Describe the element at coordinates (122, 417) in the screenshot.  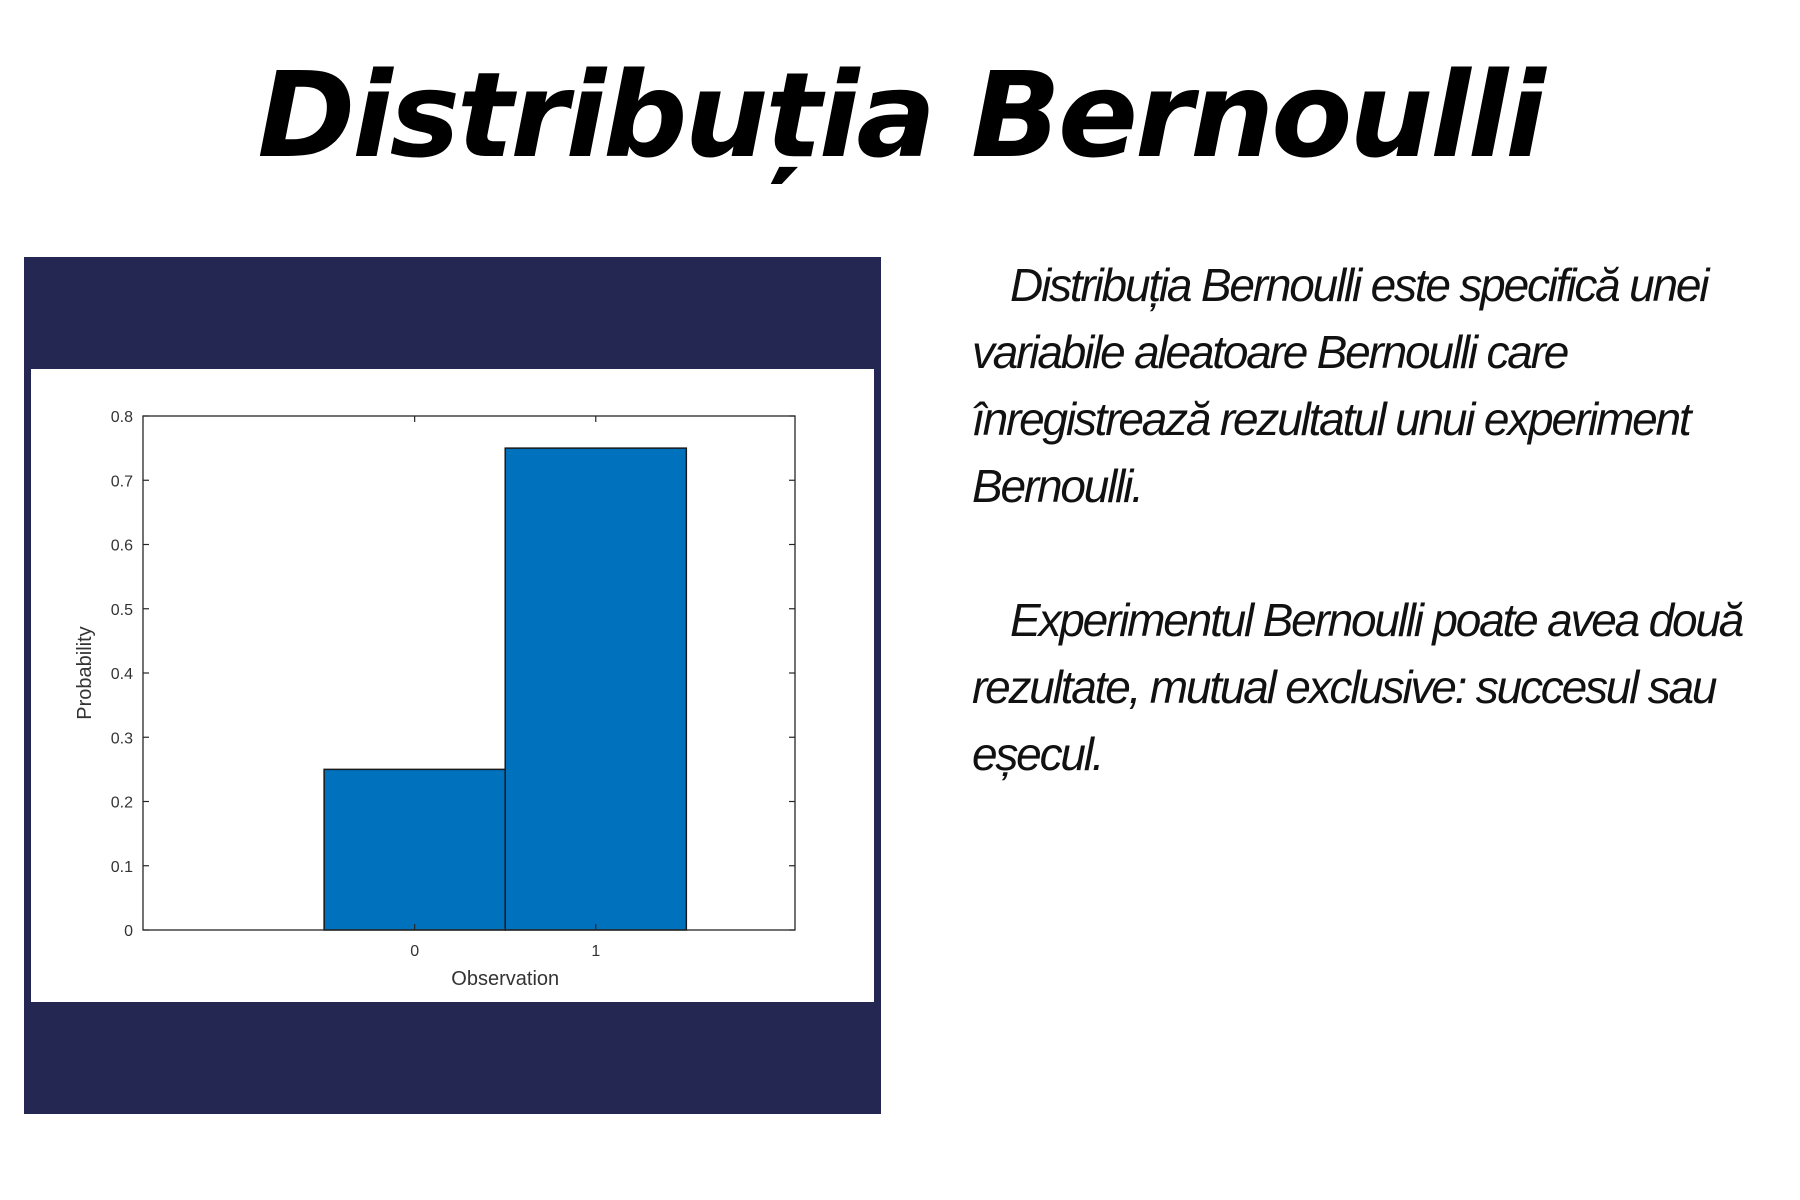
I see `y-tick-label: 0.8` at that location.